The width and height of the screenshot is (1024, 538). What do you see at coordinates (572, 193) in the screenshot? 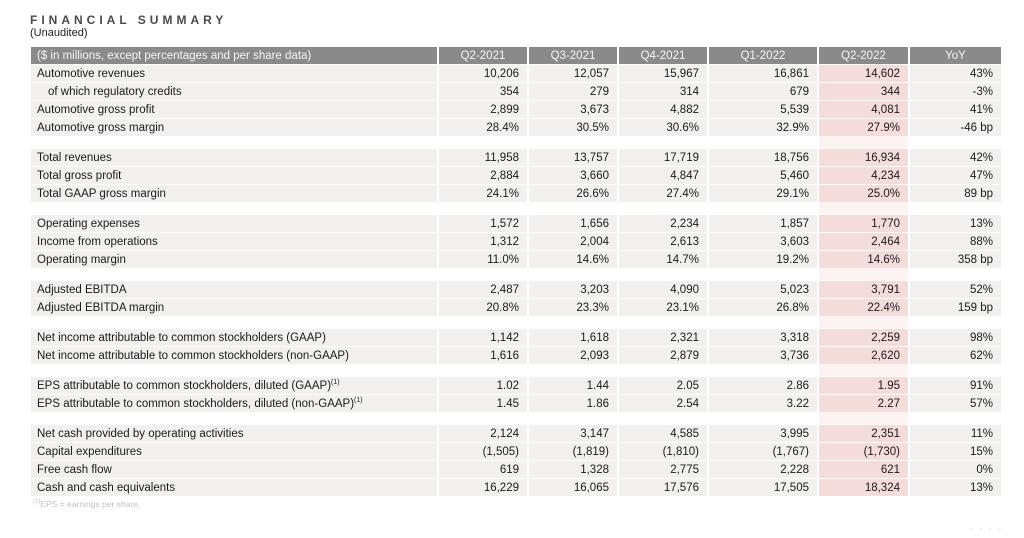
I see `cell-q3-2021: 26.6%` at bounding box center [572, 193].